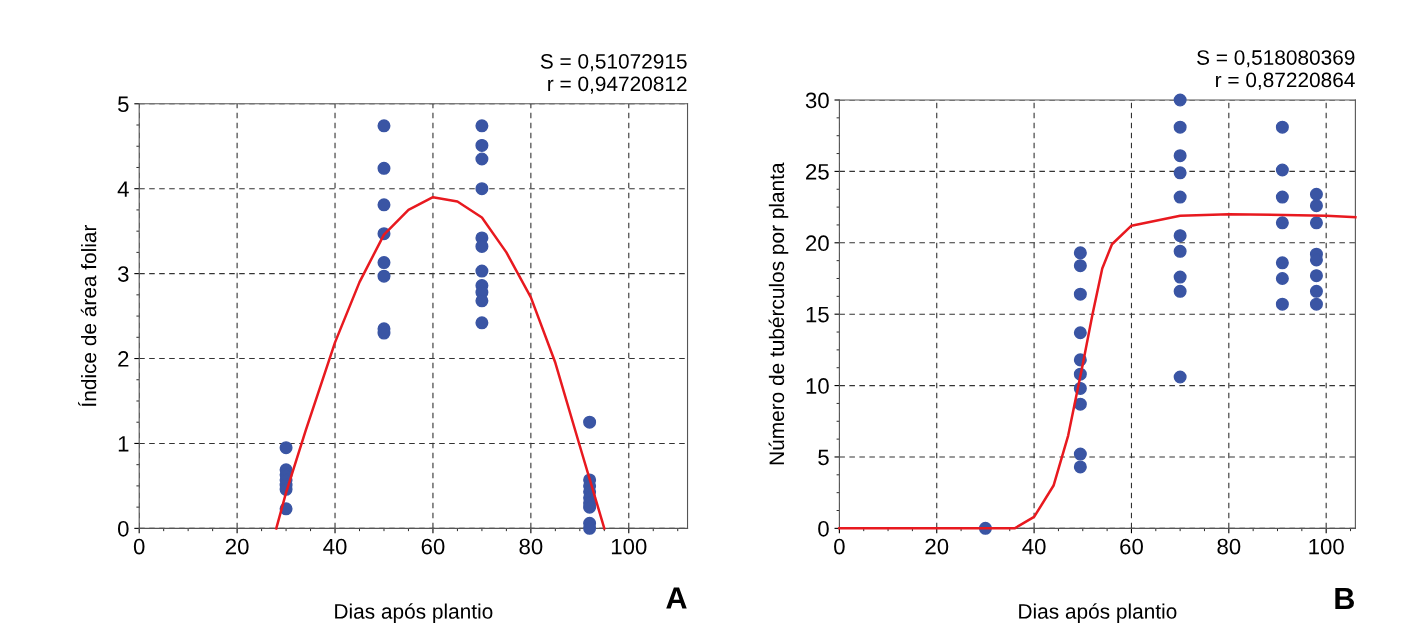  What do you see at coordinates (87, 315) in the screenshot?
I see `y-axis-title: Índice de área foliar` at bounding box center [87, 315].